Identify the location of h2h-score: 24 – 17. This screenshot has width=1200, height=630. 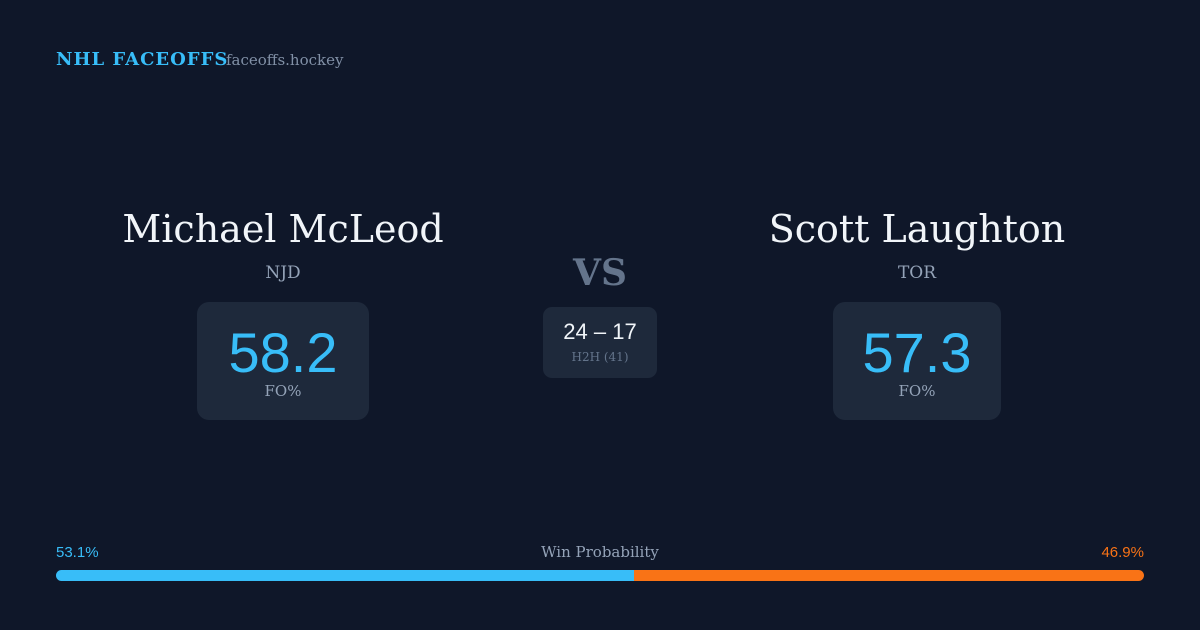
(600, 331).